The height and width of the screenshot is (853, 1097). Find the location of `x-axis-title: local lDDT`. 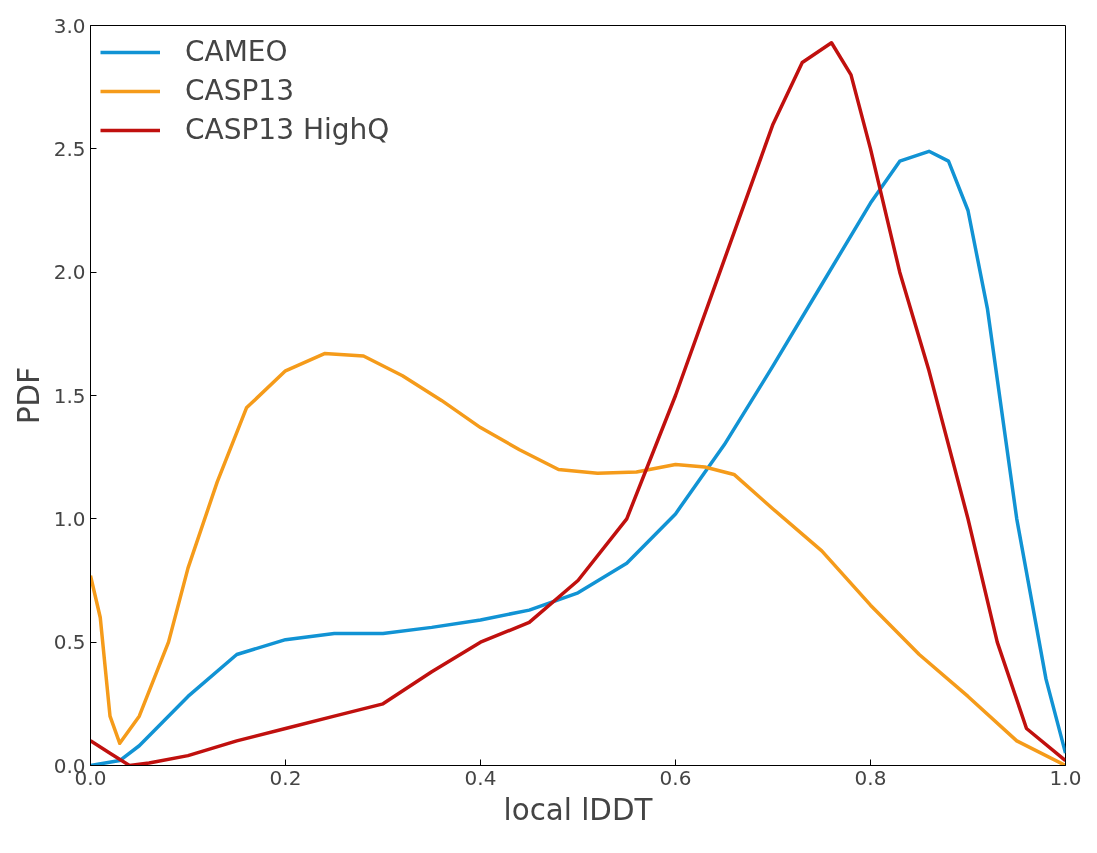

x-axis-title: local lDDT is located at coordinates (578, 809).